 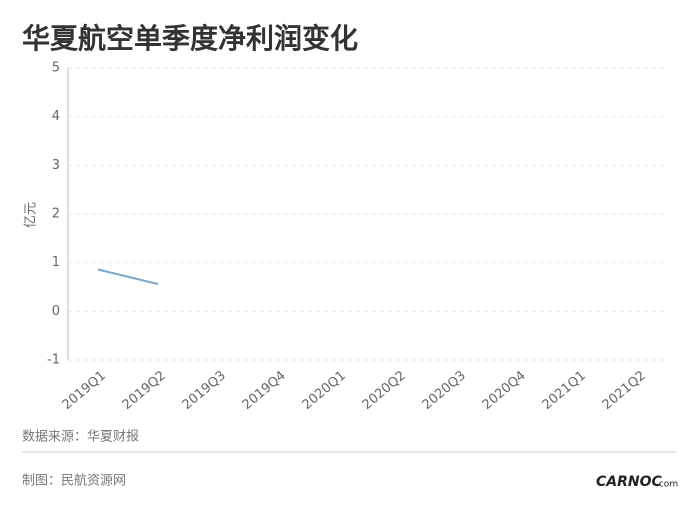 What do you see at coordinates (53, 360) in the screenshot?
I see `y-tick-label: -1` at bounding box center [53, 360].